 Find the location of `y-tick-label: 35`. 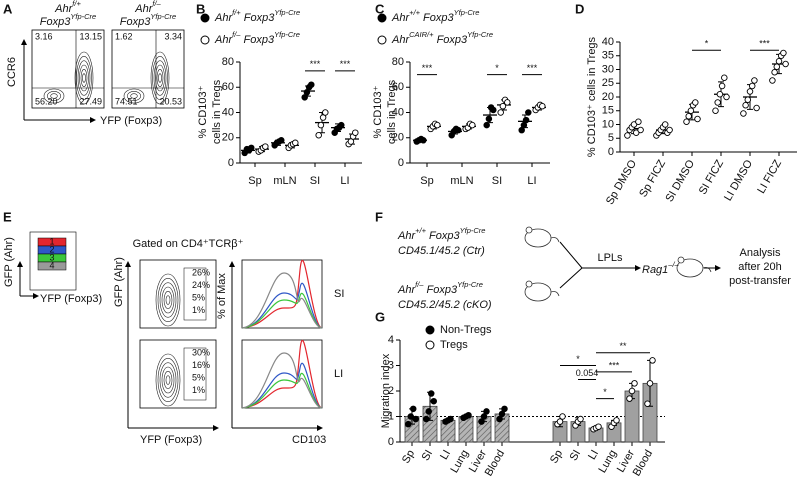

y-tick-label: 35 is located at coordinates (608, 56).